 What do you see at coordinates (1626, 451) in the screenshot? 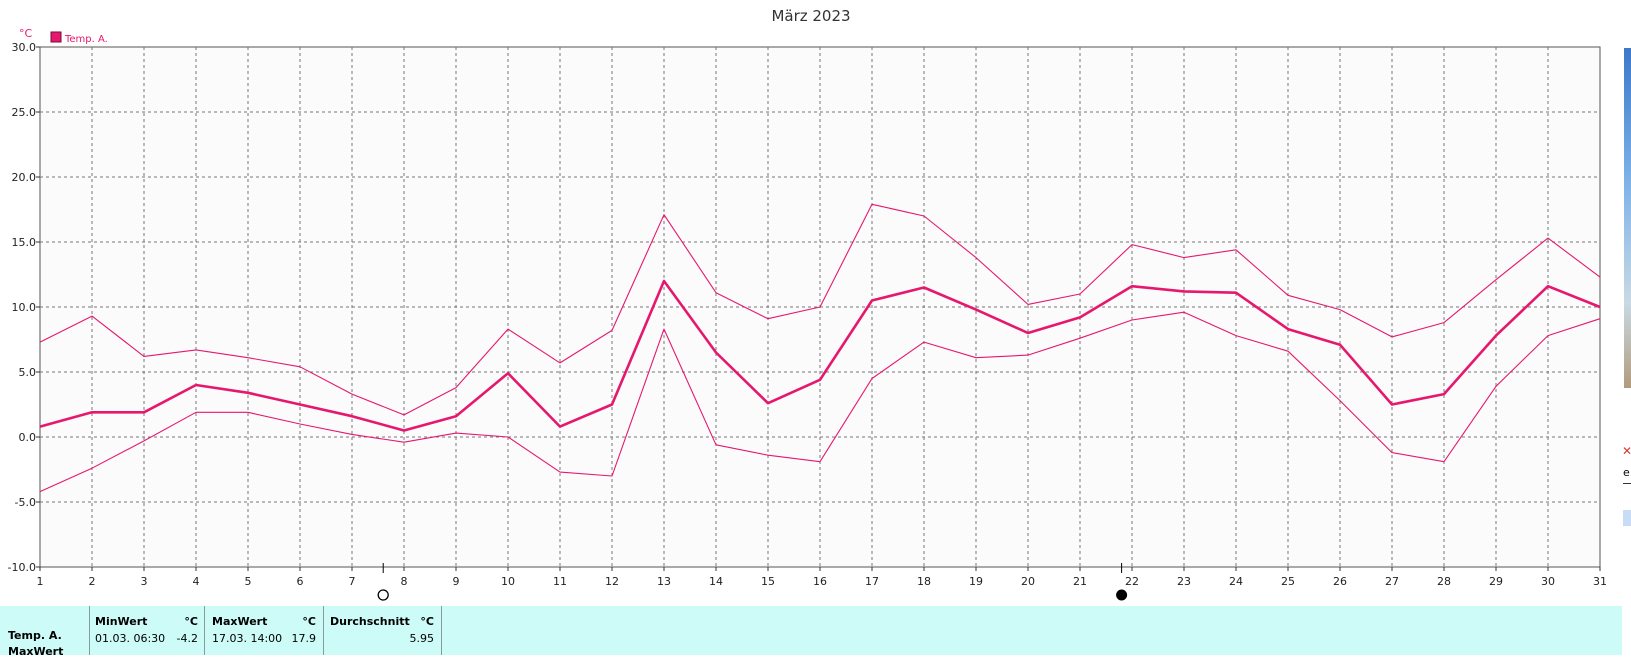
I see `close-icon: ✕` at bounding box center [1626, 451].